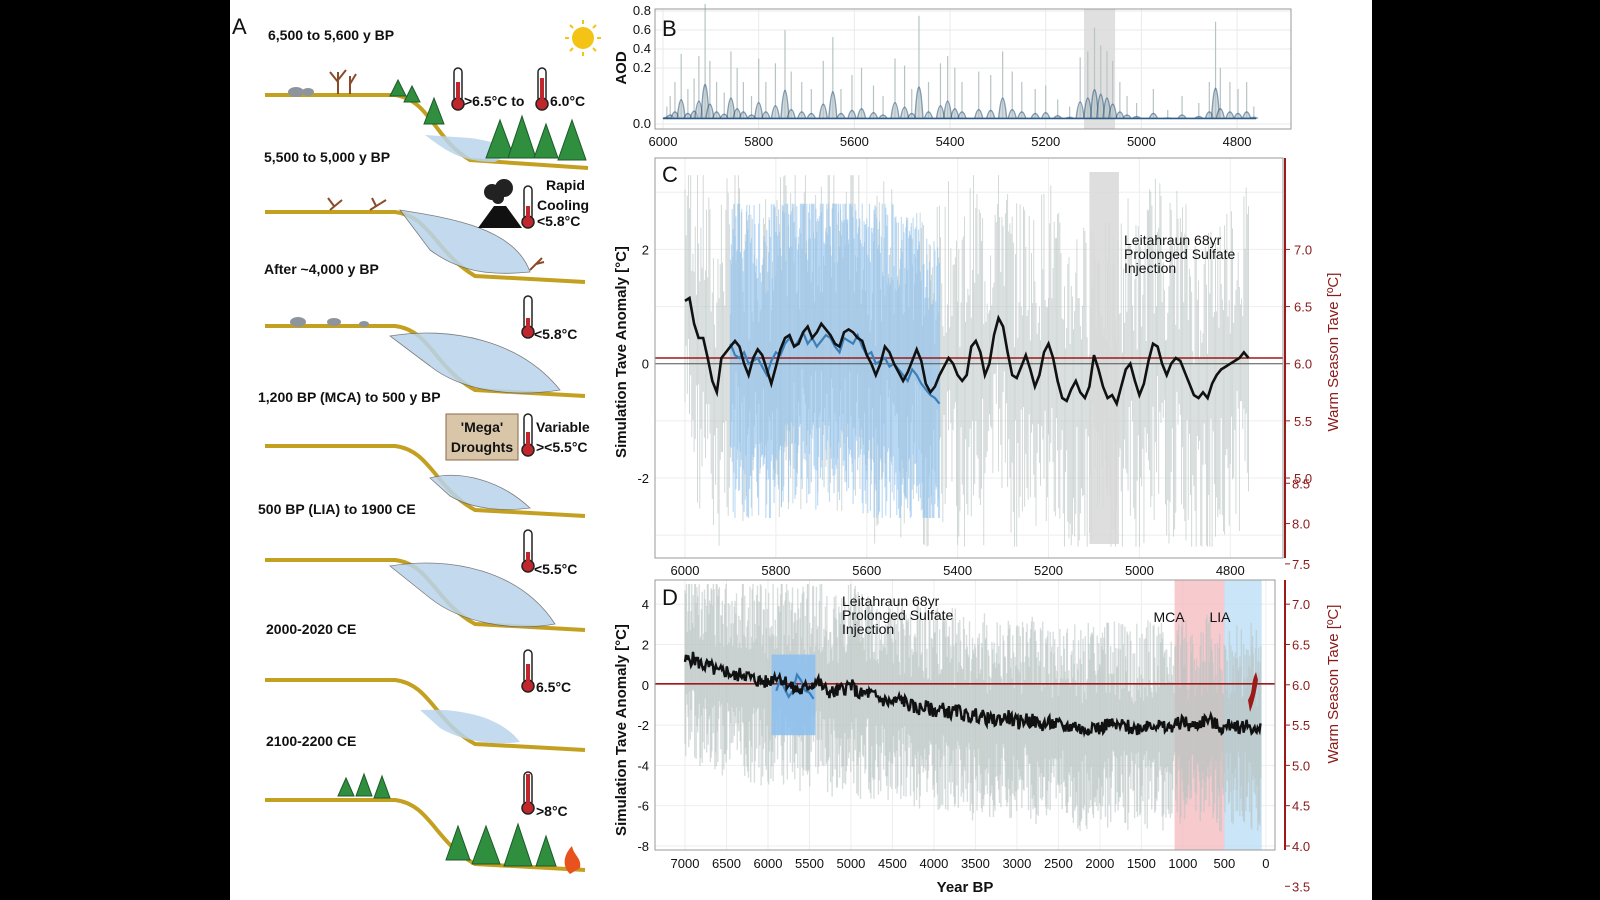 The width and height of the screenshot is (1600, 900). Describe the element at coordinates (1058, 863) in the screenshot. I see `x-tick-label: 2500` at that location.